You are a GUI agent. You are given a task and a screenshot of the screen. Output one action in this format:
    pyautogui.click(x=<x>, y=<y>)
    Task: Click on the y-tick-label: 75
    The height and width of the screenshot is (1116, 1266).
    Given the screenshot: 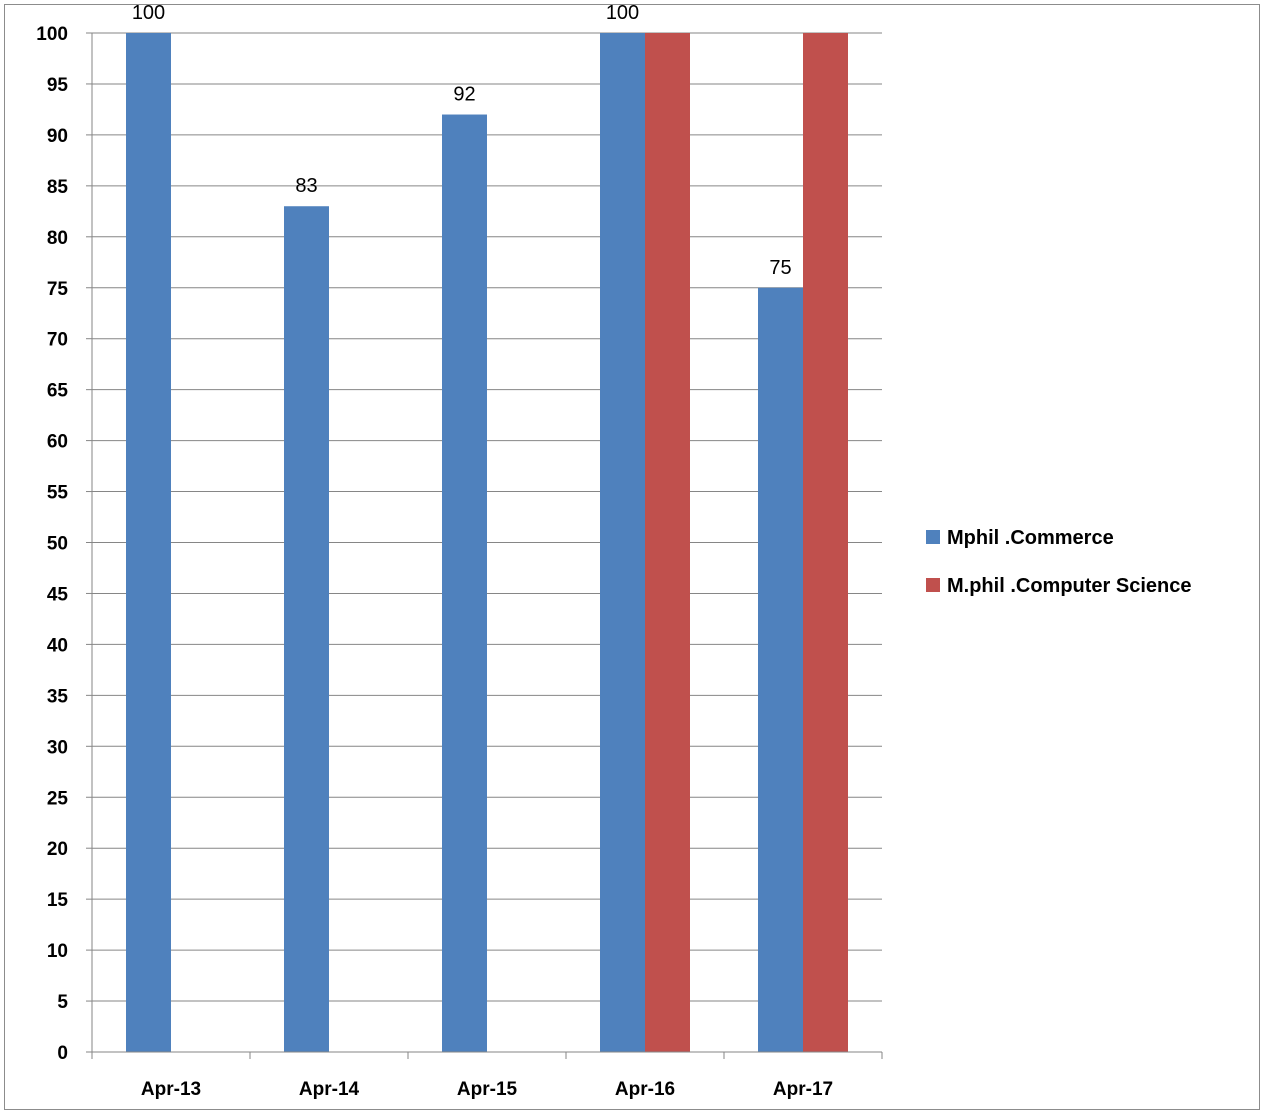 What is the action you would take?
    pyautogui.click(x=58, y=289)
    